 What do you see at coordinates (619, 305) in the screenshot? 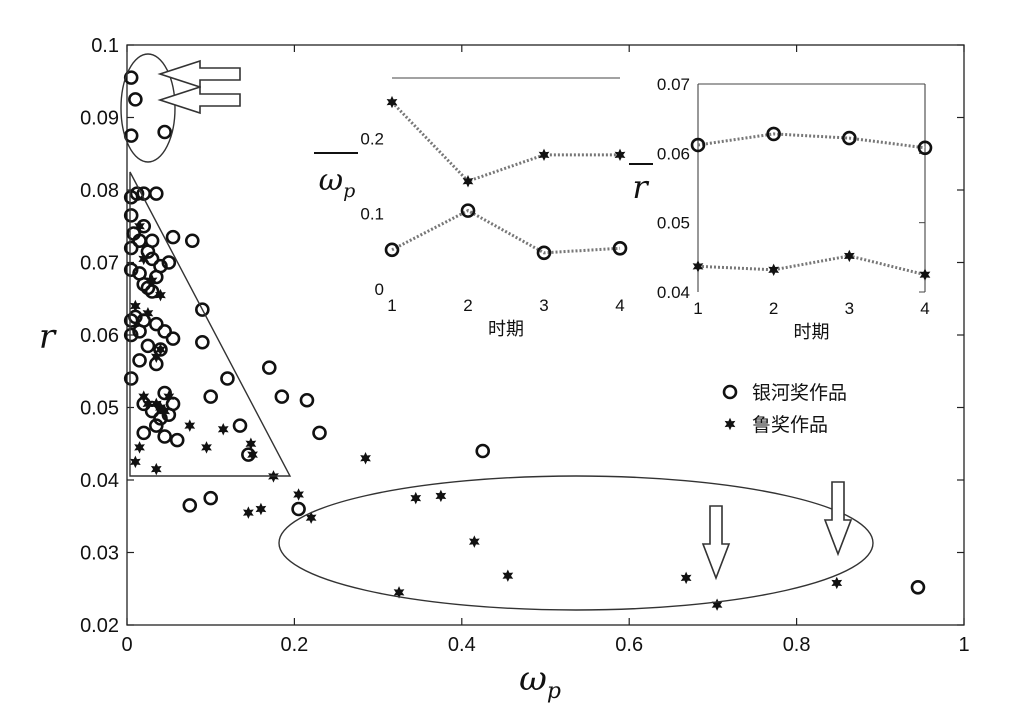
I see `inset-x-tick-label: 4` at bounding box center [619, 305].